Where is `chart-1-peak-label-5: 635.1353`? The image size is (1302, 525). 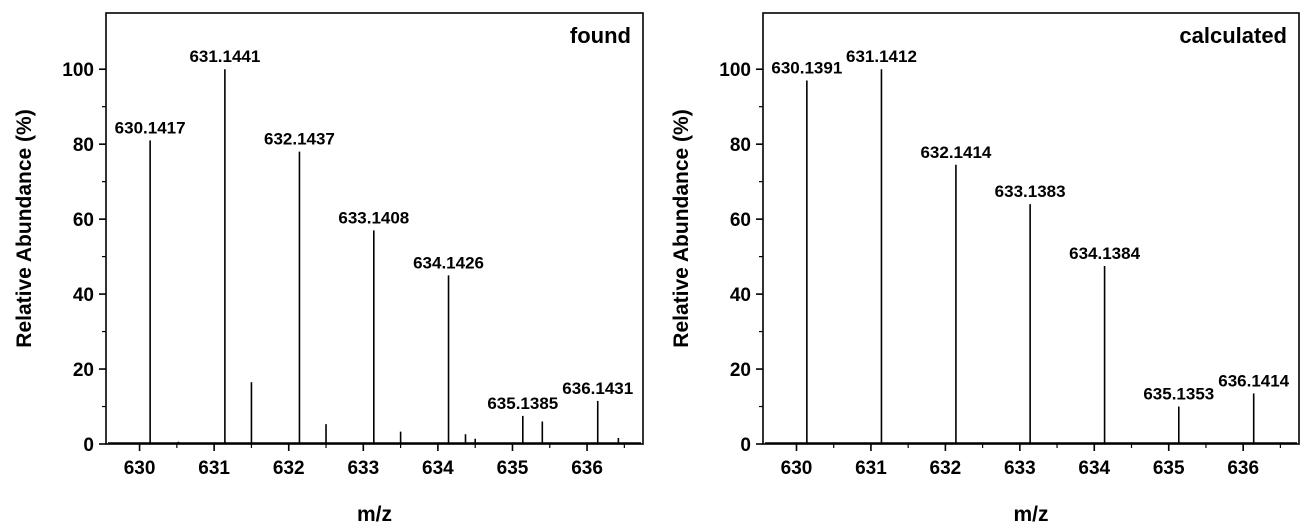 chart-1-peak-label-5: 635.1353 is located at coordinates (1178, 394).